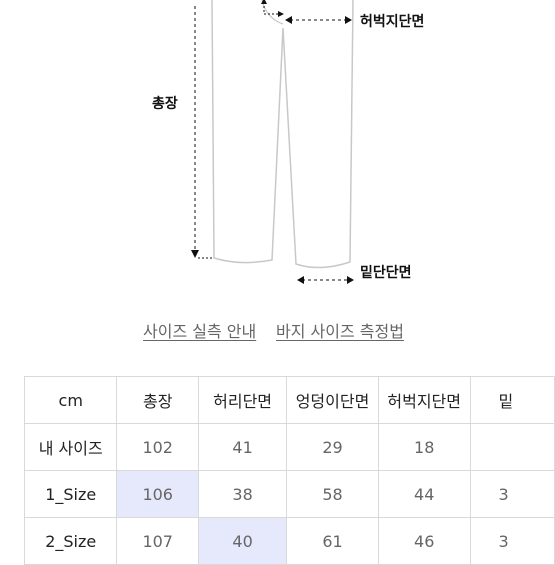 Image resolution: width=555 pixels, height=565 pixels. Describe the element at coordinates (424, 494) in the screenshot. I see `table-cell: 44` at that location.